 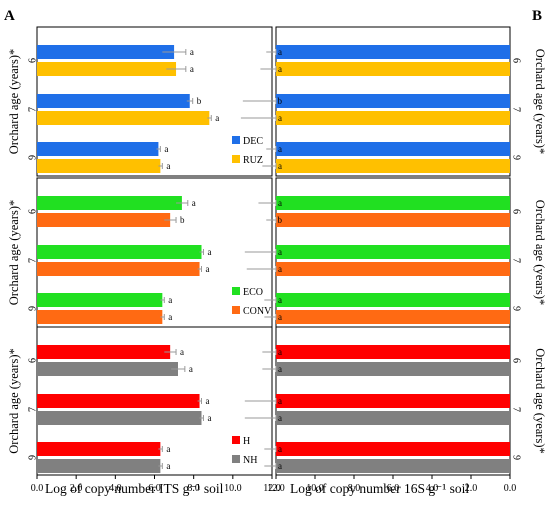 What do you see at coordinates (257, 311) in the screenshot?
I see `legend-label: CONV` at bounding box center [257, 311].